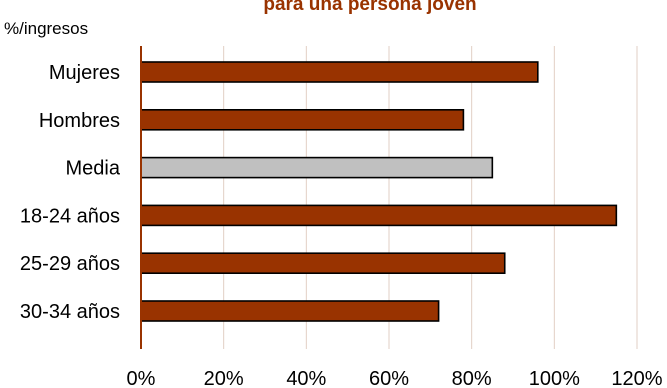 Image resolution: width=667 pixels, height=388 pixels. Describe the element at coordinates (339, 72) in the screenshot. I see `bar-mujeres` at that location.